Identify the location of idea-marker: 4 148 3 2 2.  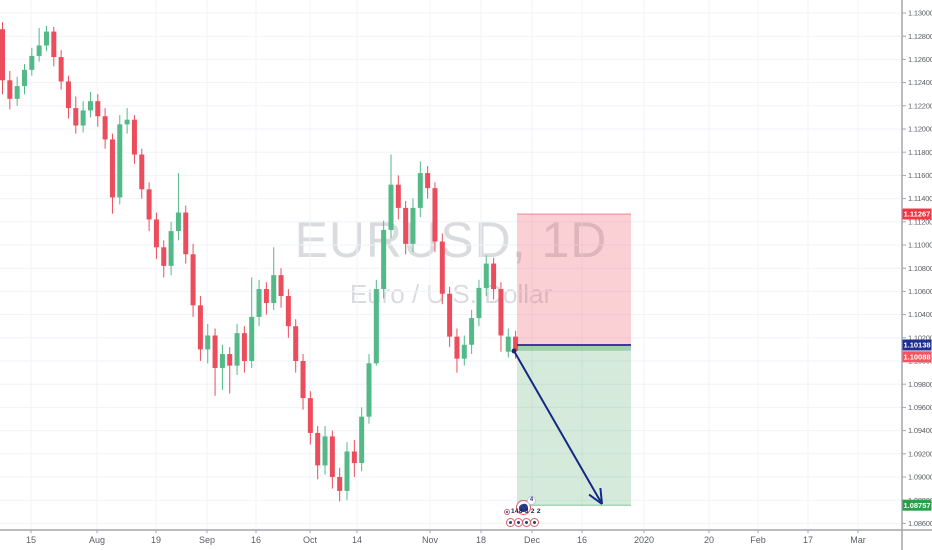
(525, 513).